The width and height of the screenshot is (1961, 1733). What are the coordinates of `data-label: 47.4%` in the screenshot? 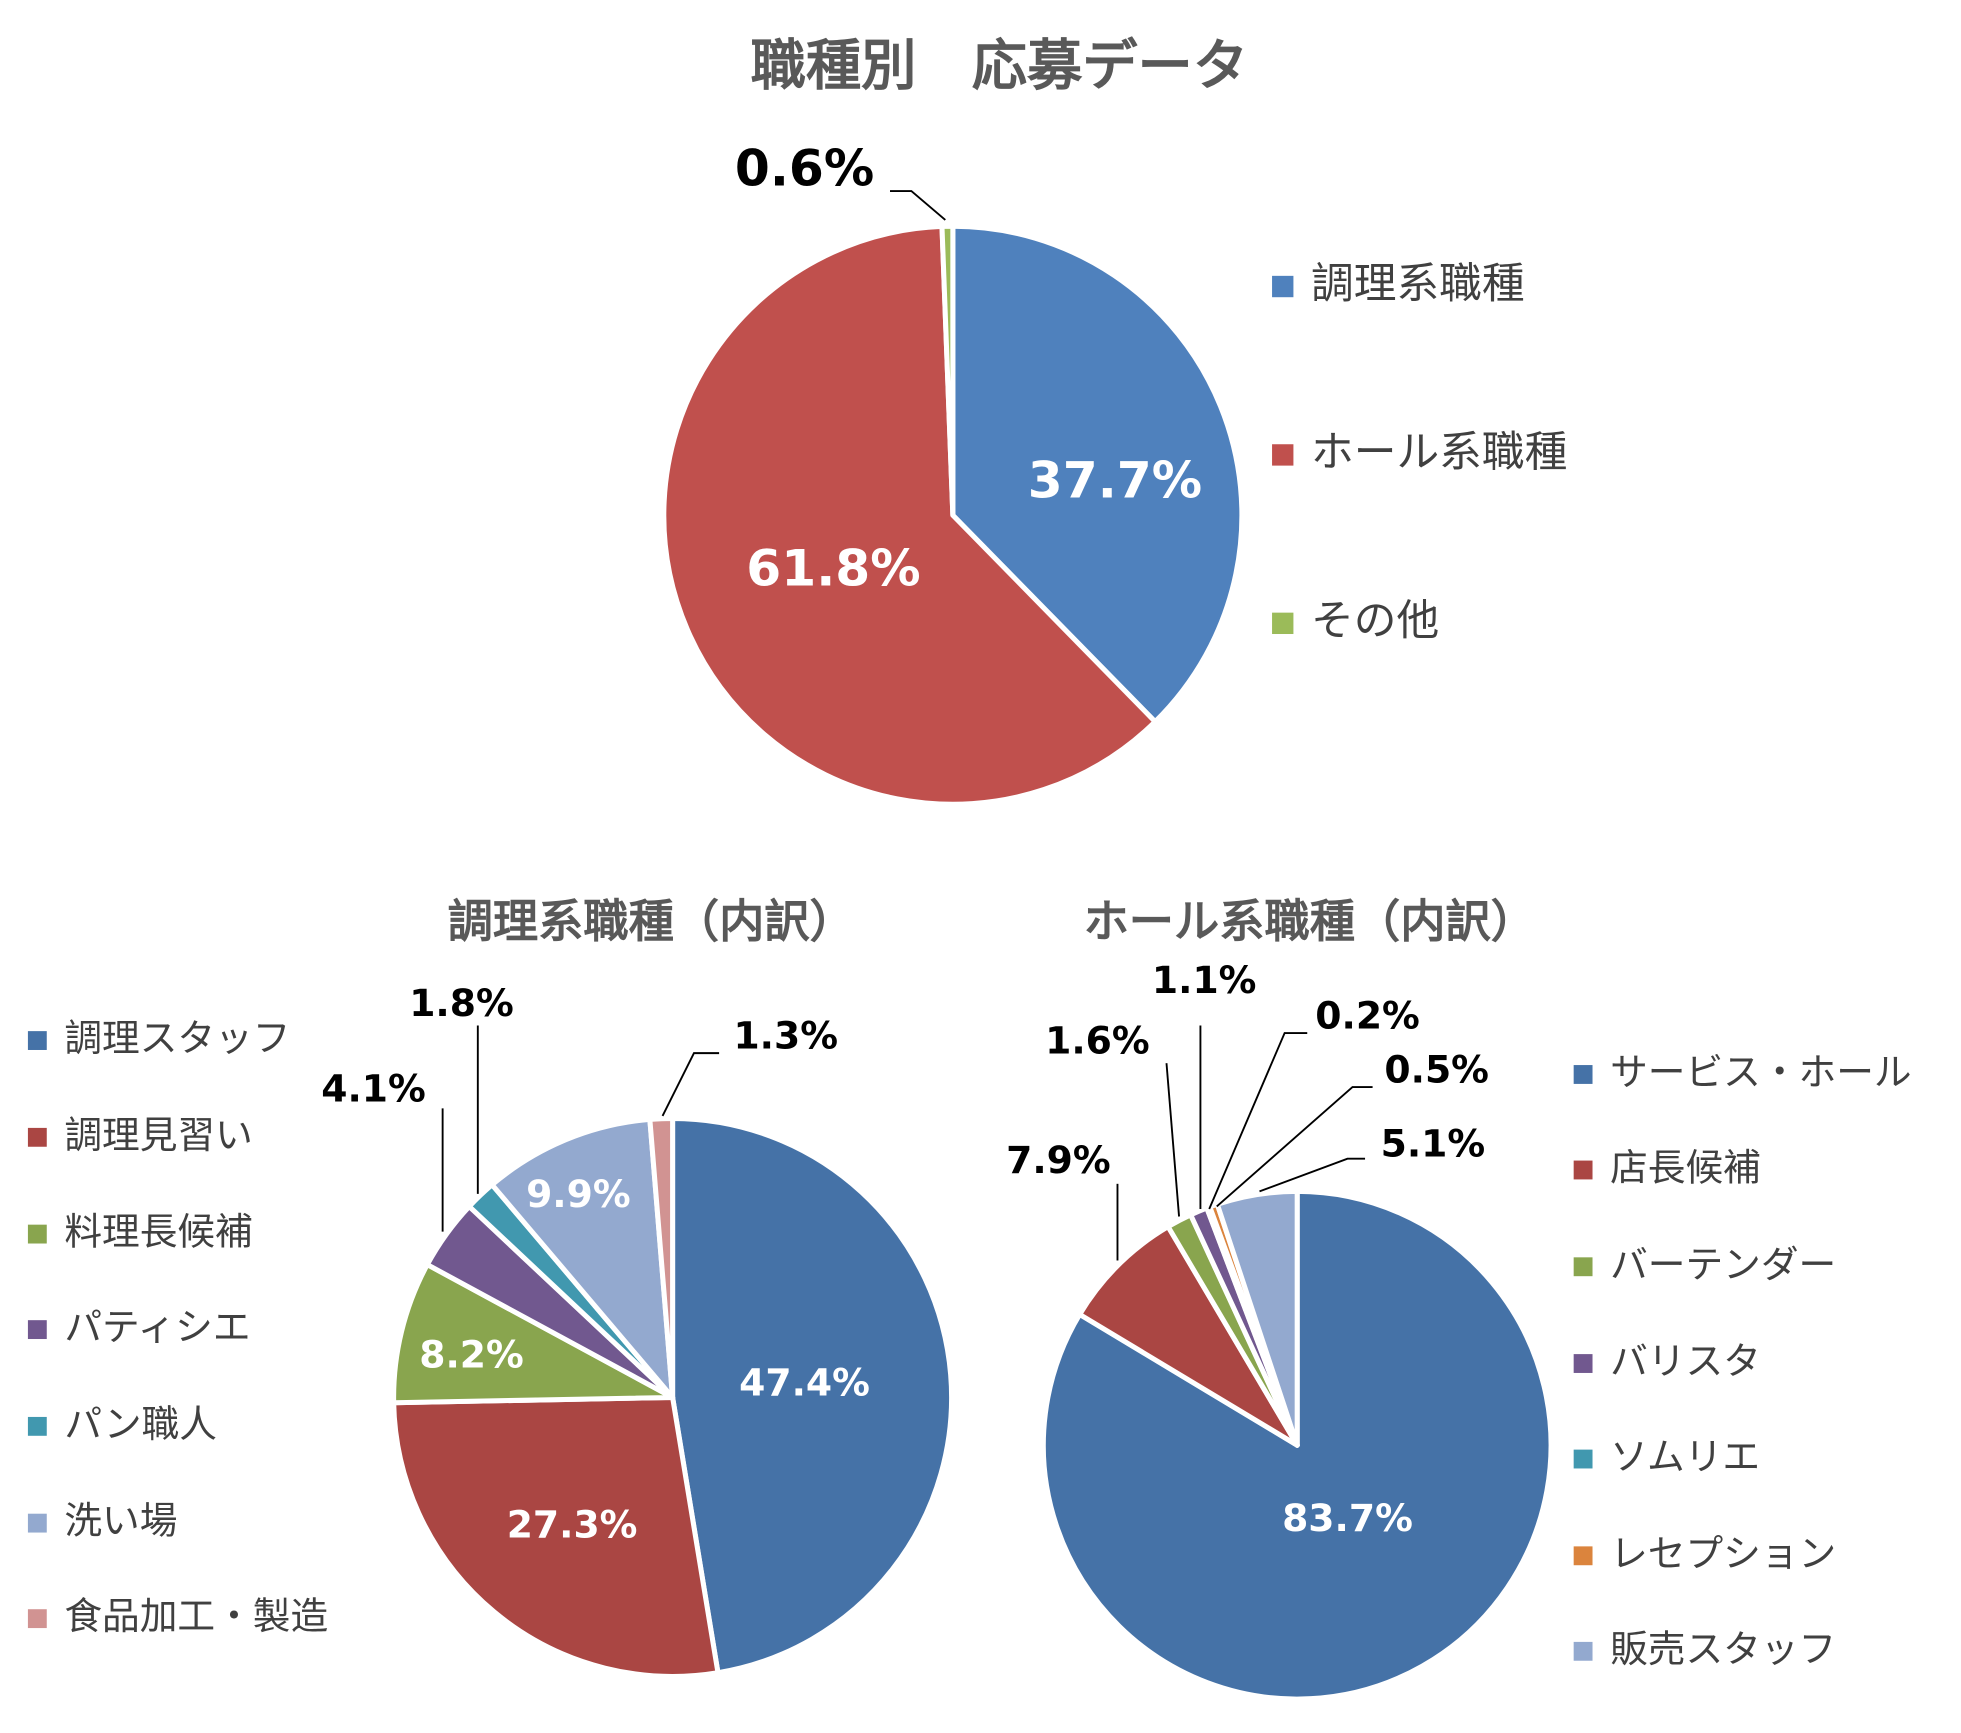 It's located at (804, 1382).